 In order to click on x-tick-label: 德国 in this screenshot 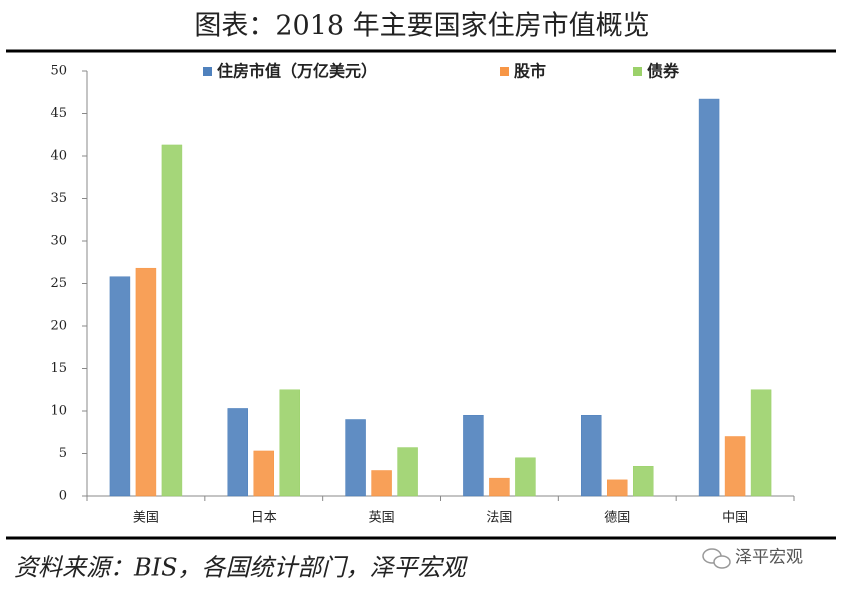, I will do `click(617, 518)`.